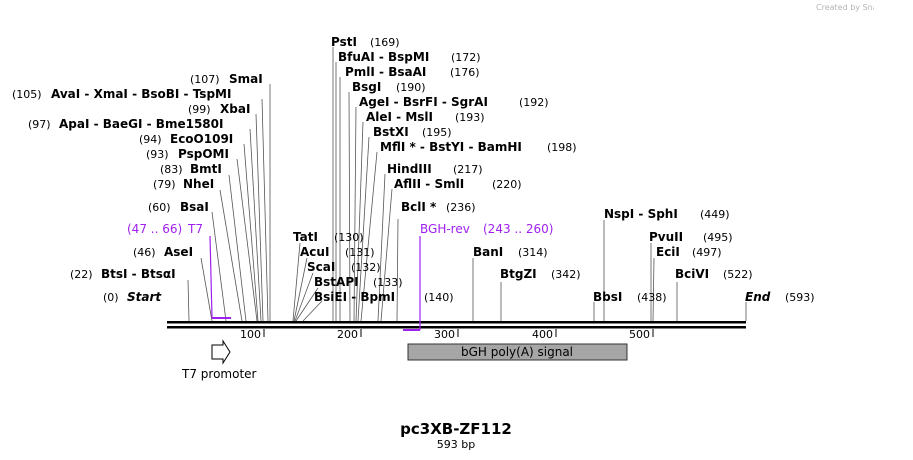 This screenshot has width=913, height=460. Describe the element at coordinates (758, 297) in the screenshot. I see `site-label: End` at that location.